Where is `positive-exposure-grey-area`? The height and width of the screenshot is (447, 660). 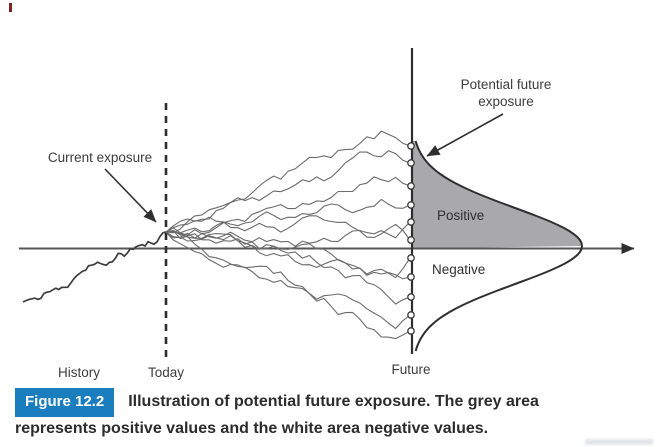
positive-exposure-grey-area is located at coordinates (497, 195).